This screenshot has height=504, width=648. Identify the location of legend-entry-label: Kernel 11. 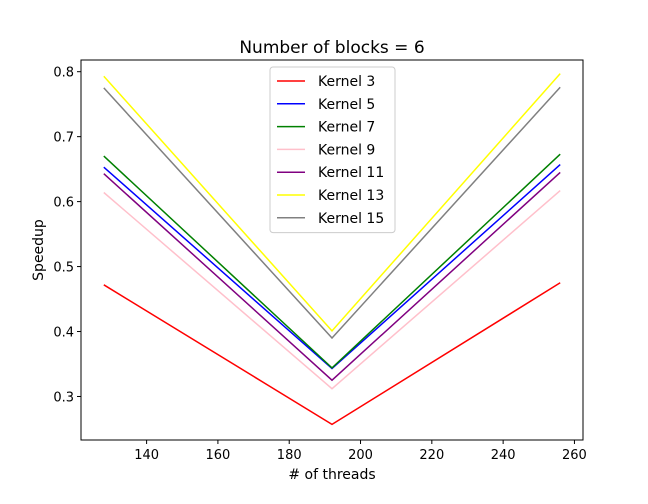
(351, 173).